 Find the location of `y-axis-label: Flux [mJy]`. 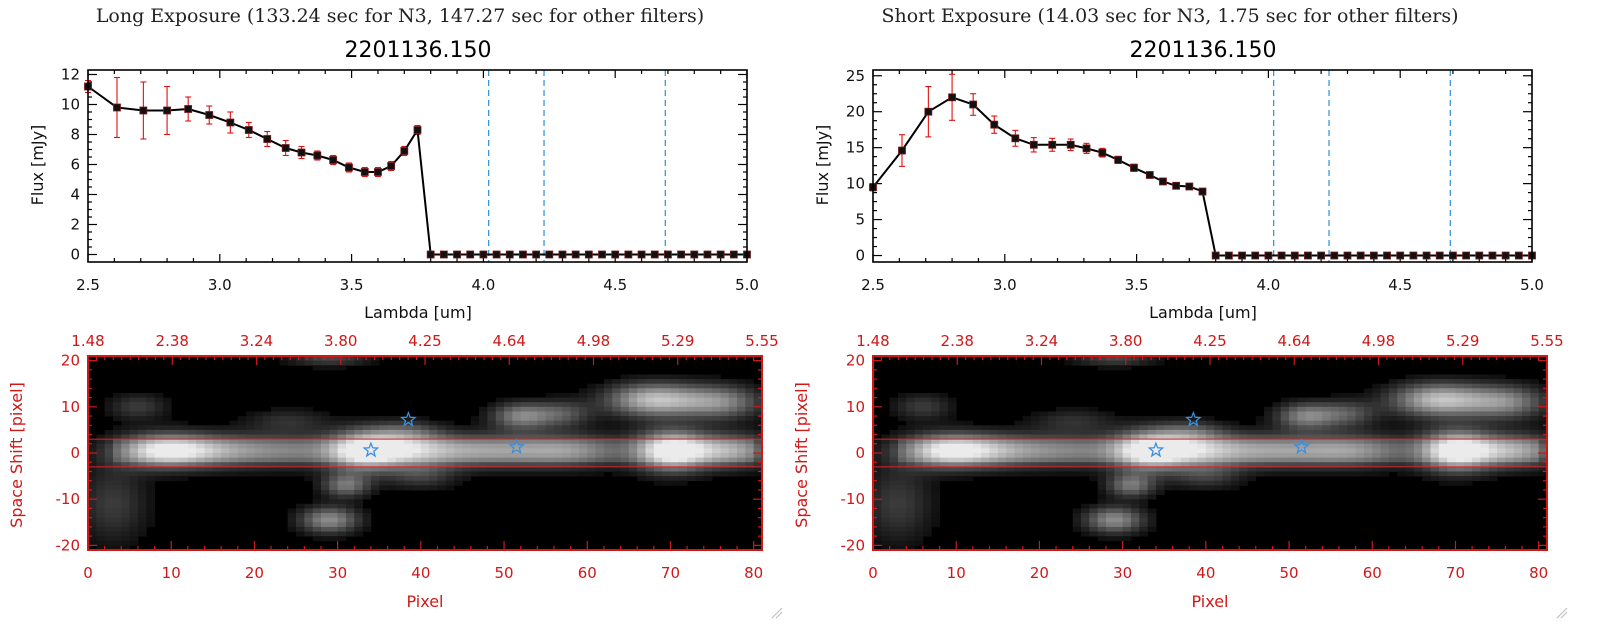

y-axis-label: Flux [mJy] is located at coordinates (37, 165).